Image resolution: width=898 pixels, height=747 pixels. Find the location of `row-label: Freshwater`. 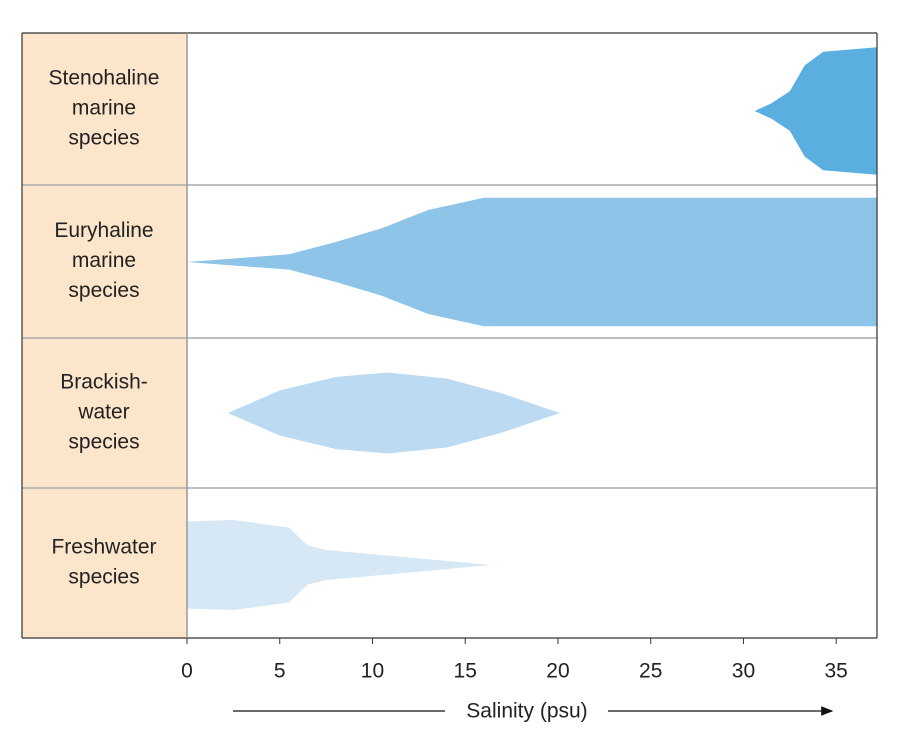

row-label: Freshwater is located at coordinates (103, 547).